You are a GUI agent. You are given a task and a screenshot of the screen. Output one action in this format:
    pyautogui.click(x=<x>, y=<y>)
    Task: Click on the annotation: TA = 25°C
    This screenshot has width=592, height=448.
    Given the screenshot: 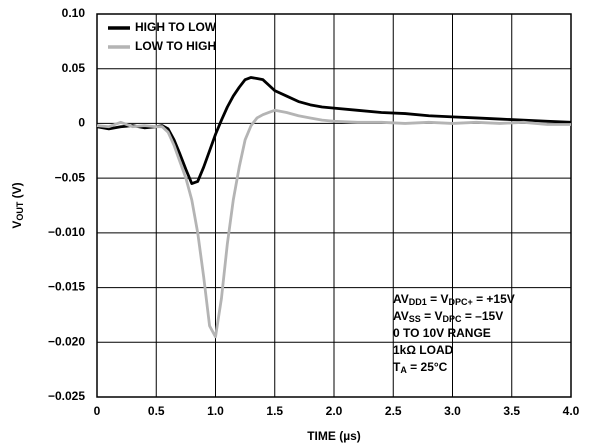 What is the action you would take?
    pyautogui.click(x=420, y=367)
    